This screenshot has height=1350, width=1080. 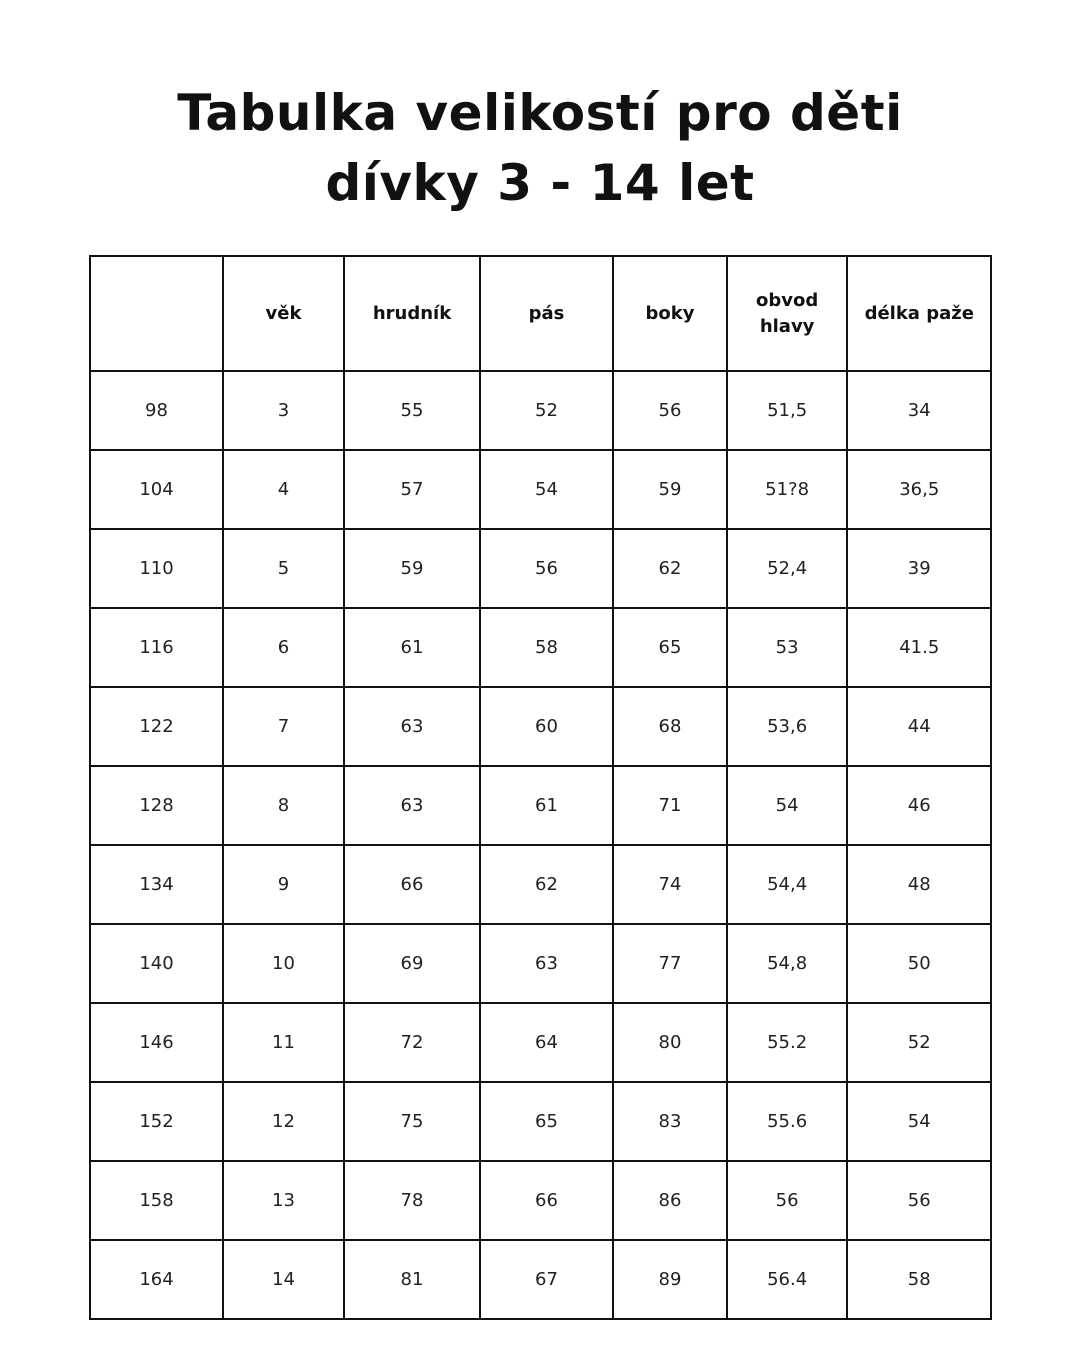 I want to click on cell-size: 146, so click(x=156, y=1042).